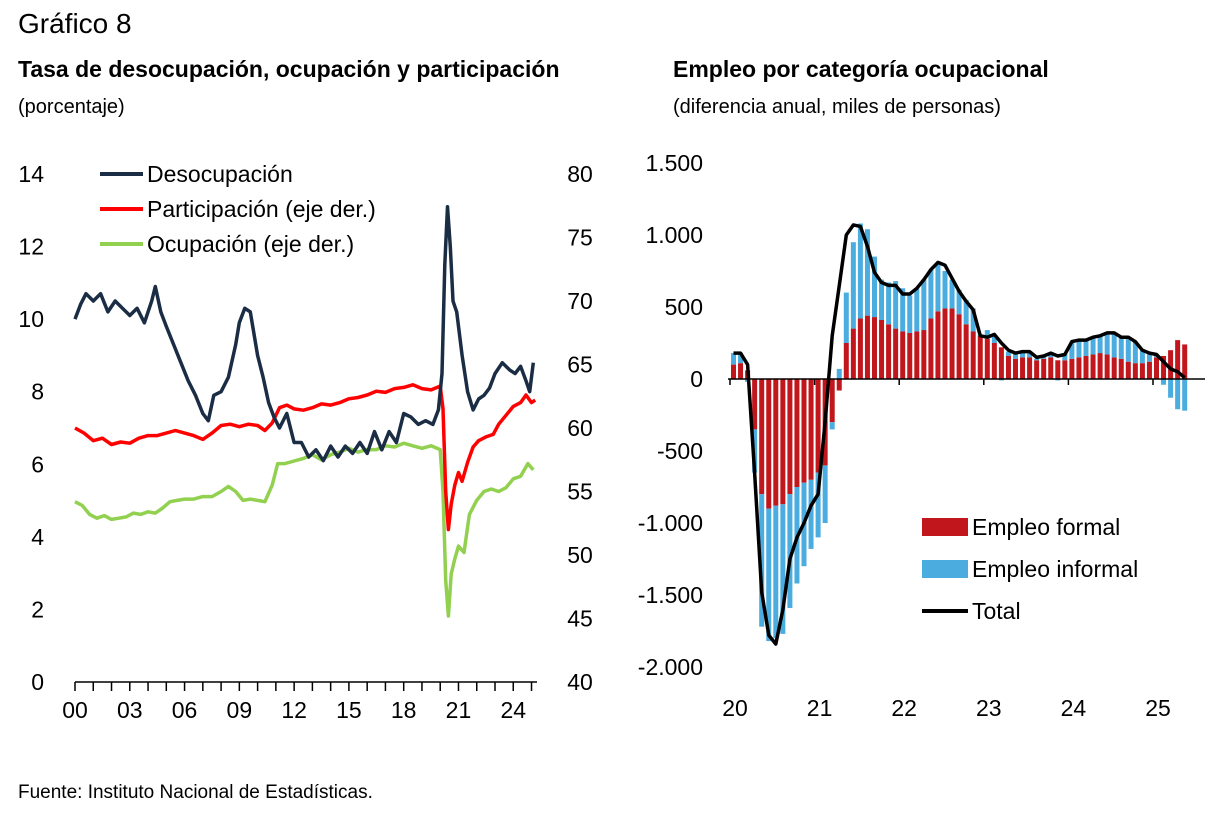 Image resolution: width=1225 pixels, height=813 pixels. I want to click on left-chart-subtitle: (porcentaje), so click(71, 107).